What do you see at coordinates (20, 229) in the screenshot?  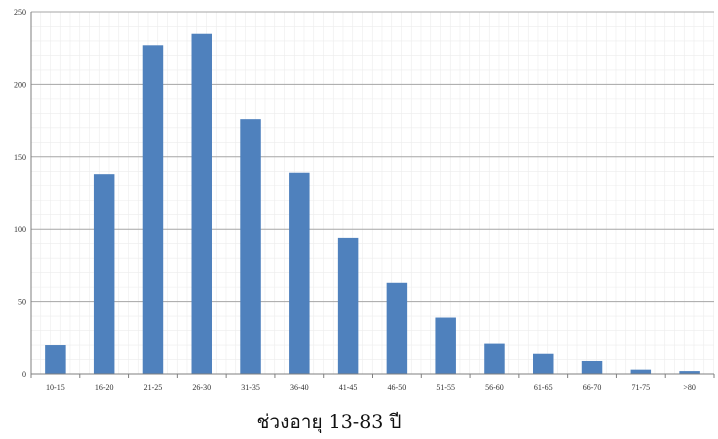 I see `y-tick-label: 100` at bounding box center [20, 229].